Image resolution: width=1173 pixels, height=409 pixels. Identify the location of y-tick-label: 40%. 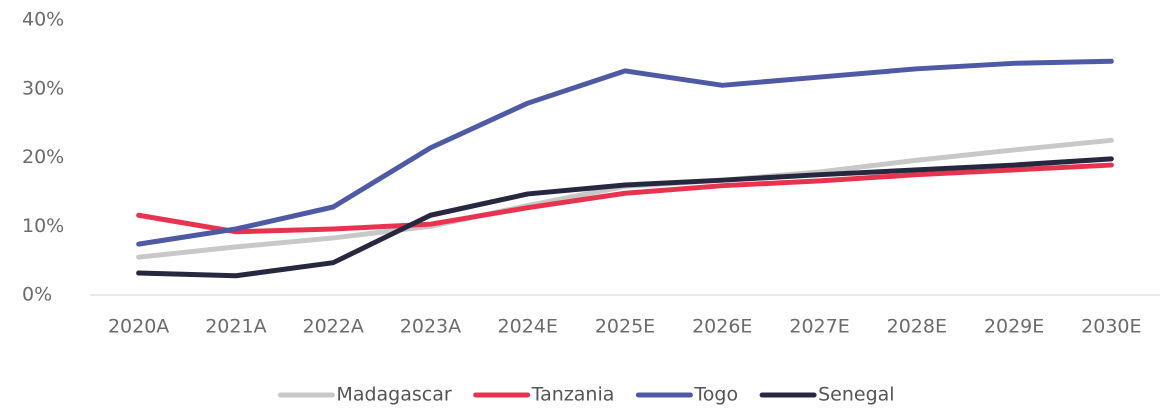
(43, 20).